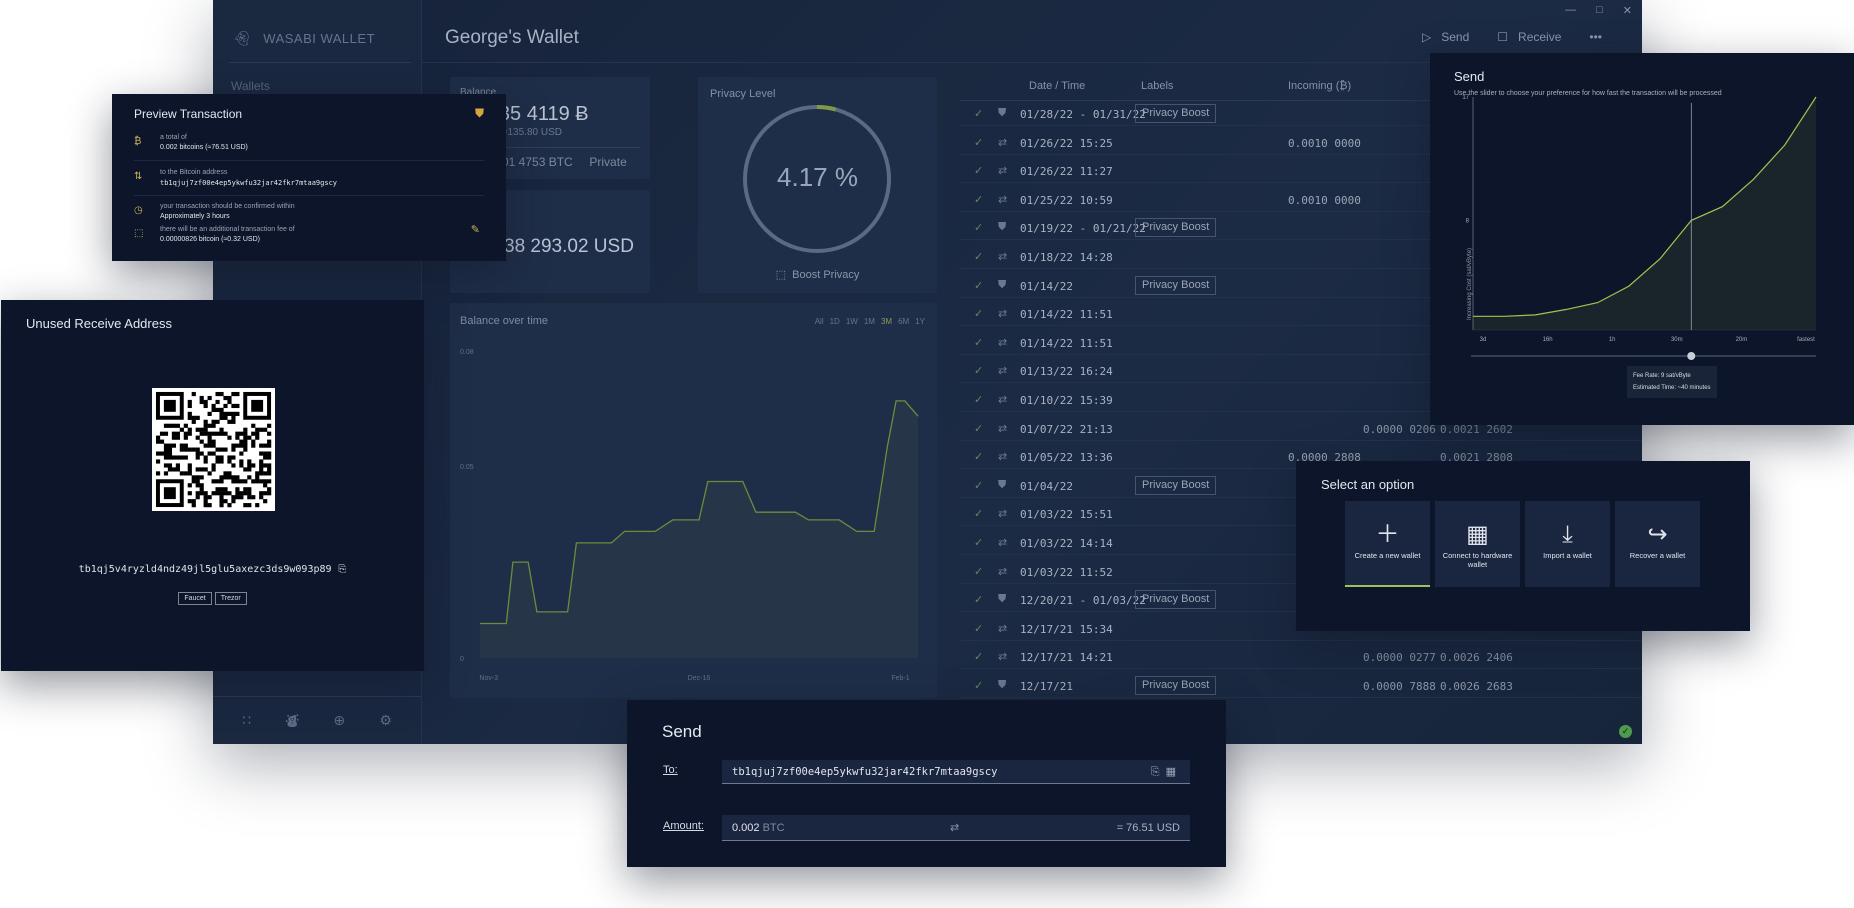 The height and width of the screenshot is (908, 1854). Describe the element at coordinates (920, 321) in the screenshot. I see `range-1y: 1Y` at that location.